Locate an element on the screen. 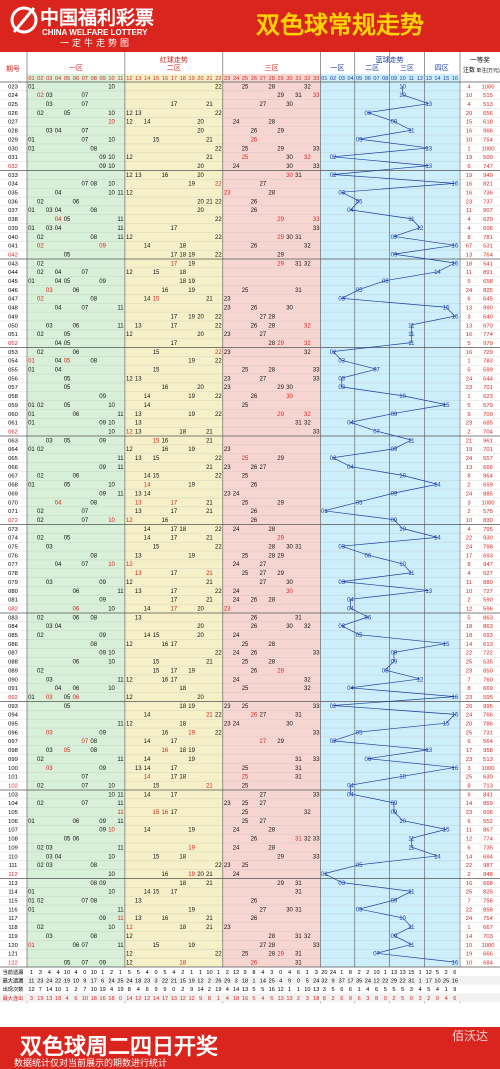 The height and width of the screenshot is (1069, 500). blue-zone-header: 一区 is located at coordinates (337, 68).